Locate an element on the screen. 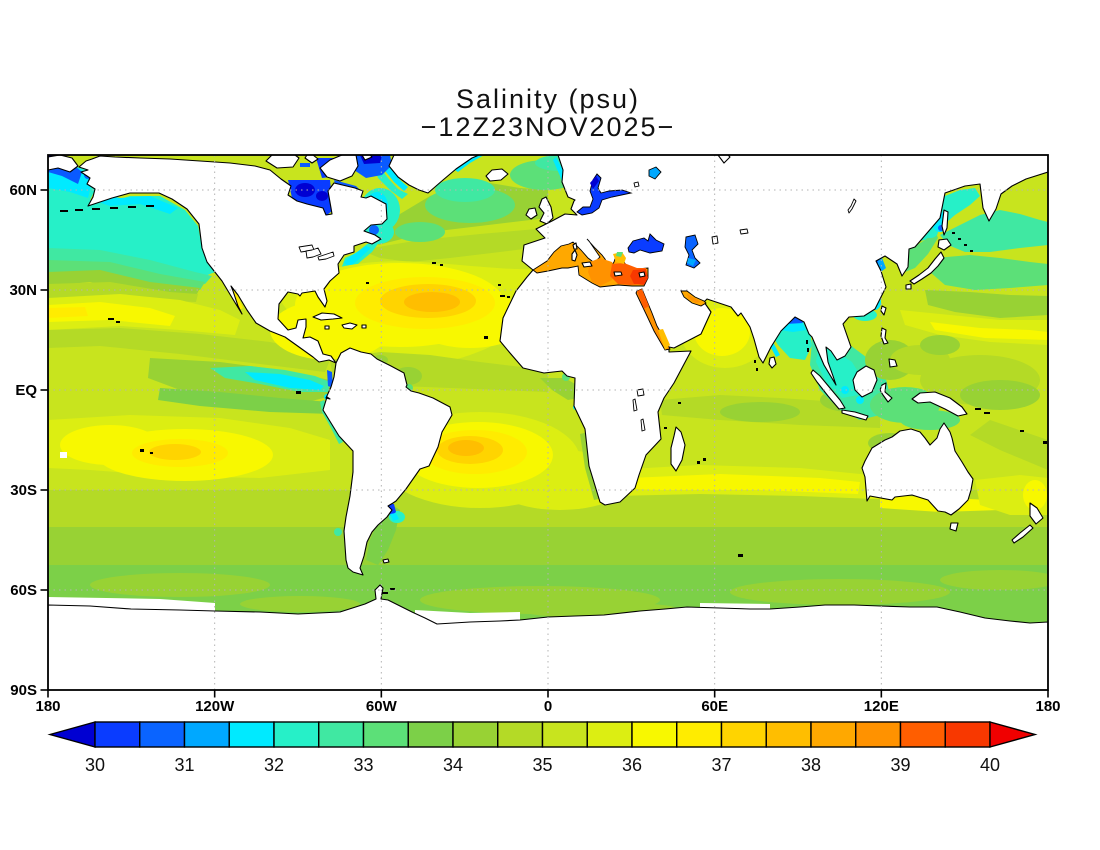 This screenshot has width=1100, height=850. latitude-axis: 60N 30N EQ 30S 60S 90S is located at coordinates (28, 440).